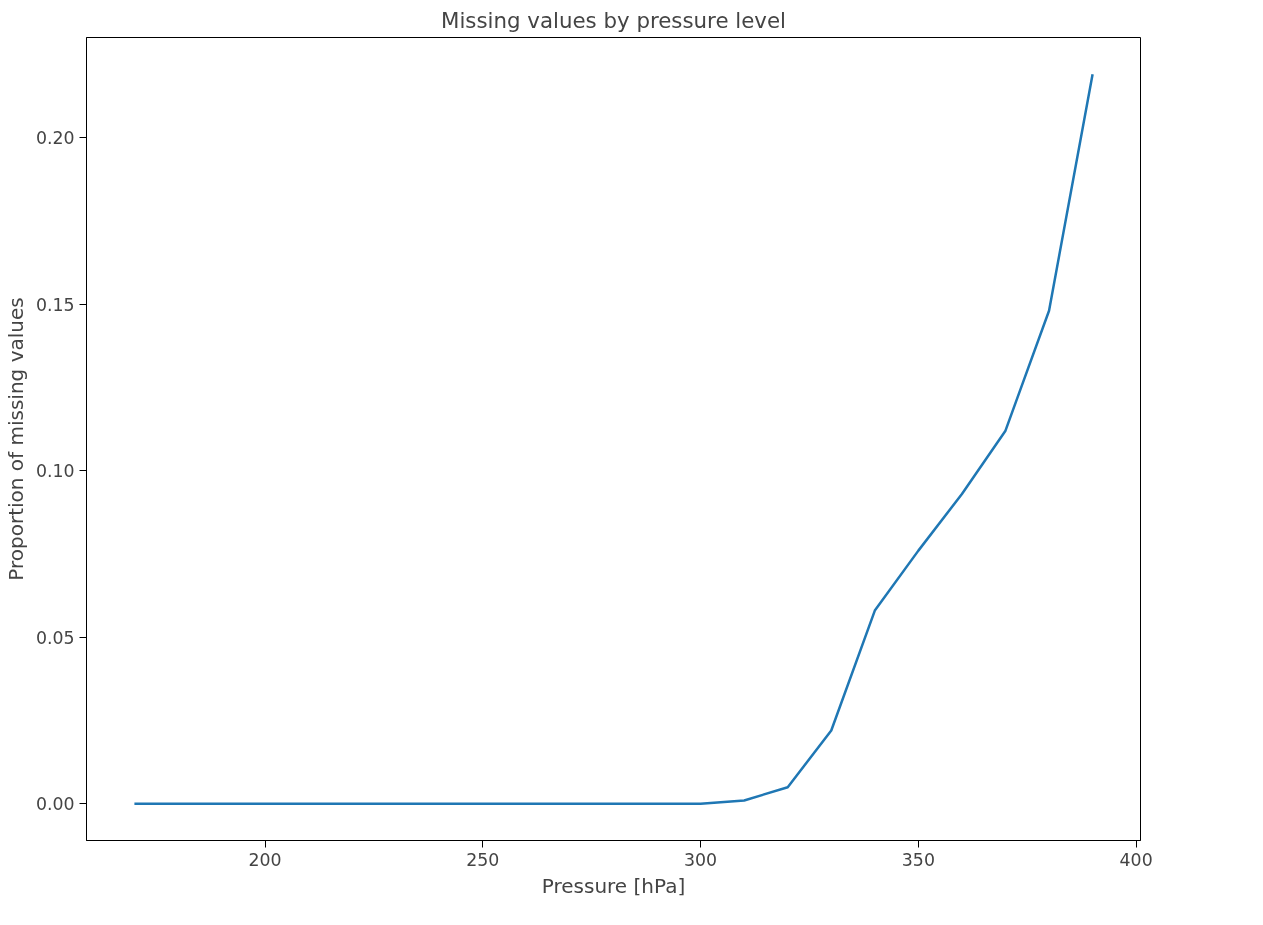 The image size is (1263, 925). Describe the element at coordinates (55, 637) in the screenshot. I see `y-tick-label: 0.05` at that location.